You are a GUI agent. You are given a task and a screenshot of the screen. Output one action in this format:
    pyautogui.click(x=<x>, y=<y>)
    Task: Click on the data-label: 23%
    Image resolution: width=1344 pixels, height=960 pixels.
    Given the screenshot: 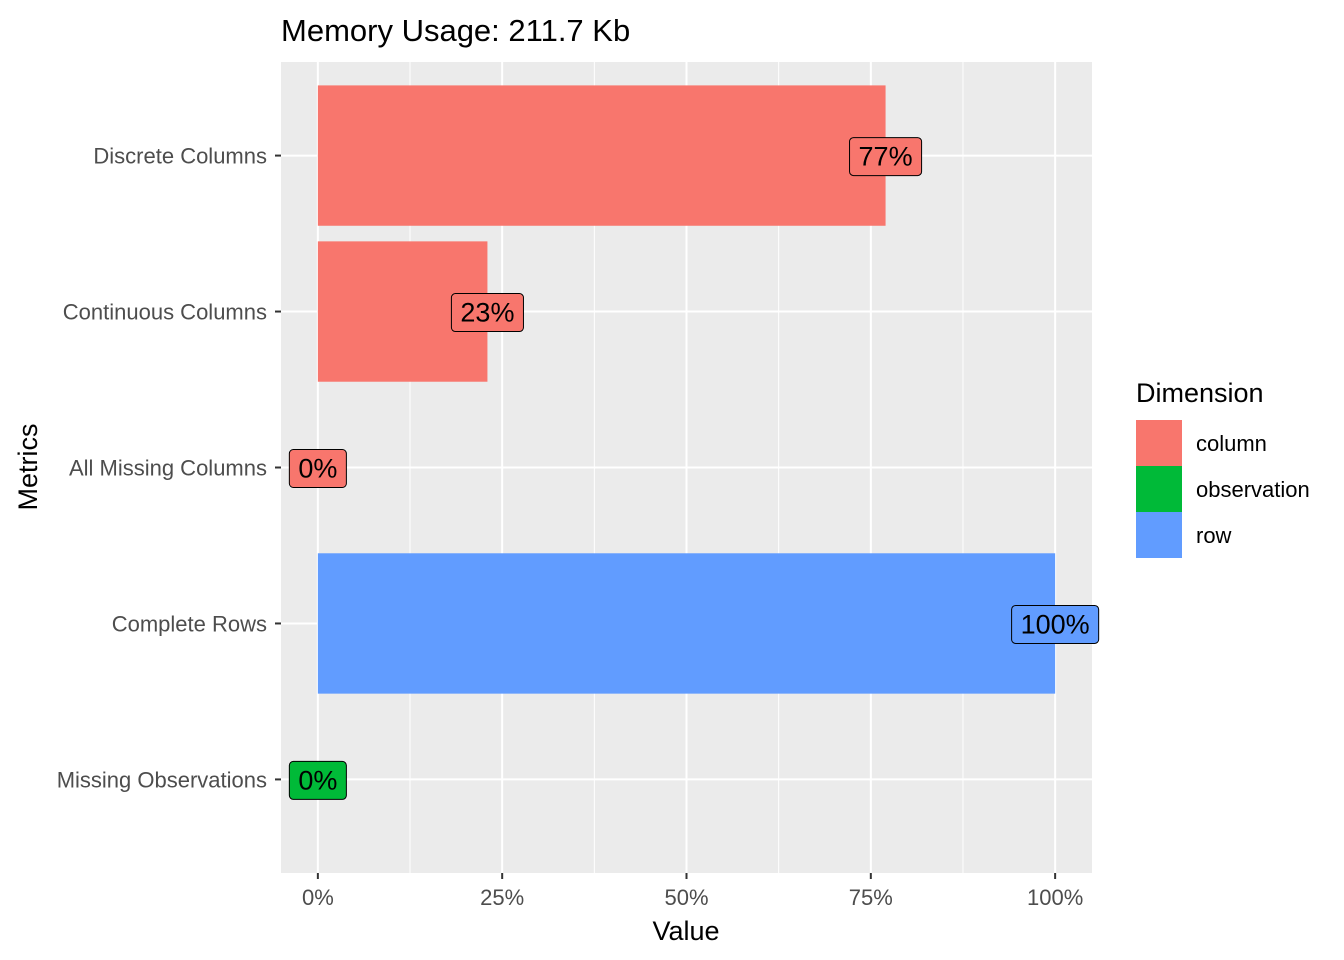 What is the action you would take?
    pyautogui.click(x=487, y=313)
    